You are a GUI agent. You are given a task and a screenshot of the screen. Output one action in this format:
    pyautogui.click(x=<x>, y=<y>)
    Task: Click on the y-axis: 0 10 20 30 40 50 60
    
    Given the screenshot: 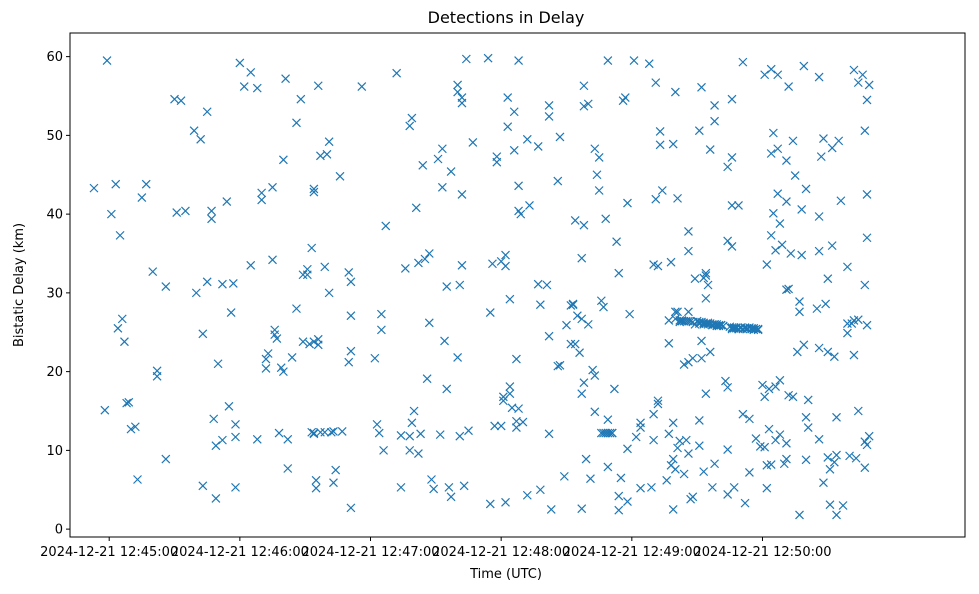 What is the action you would take?
    pyautogui.click(x=58, y=294)
    